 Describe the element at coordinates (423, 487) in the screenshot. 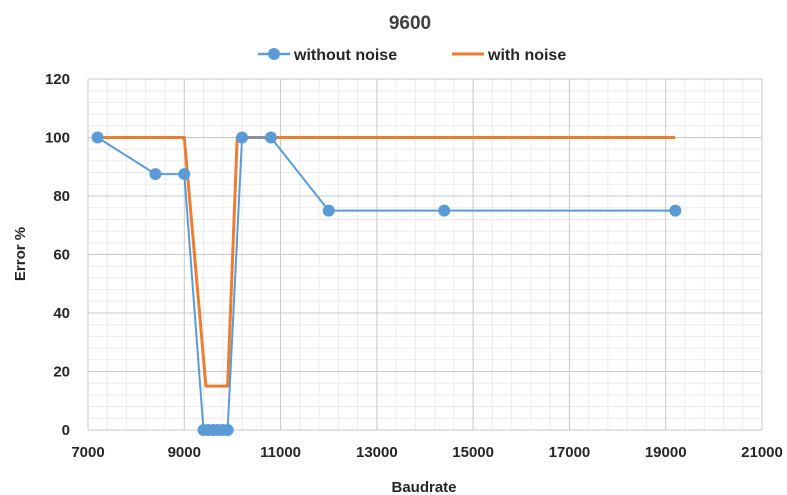

I see `x-axis-title: Baudrate` at that location.